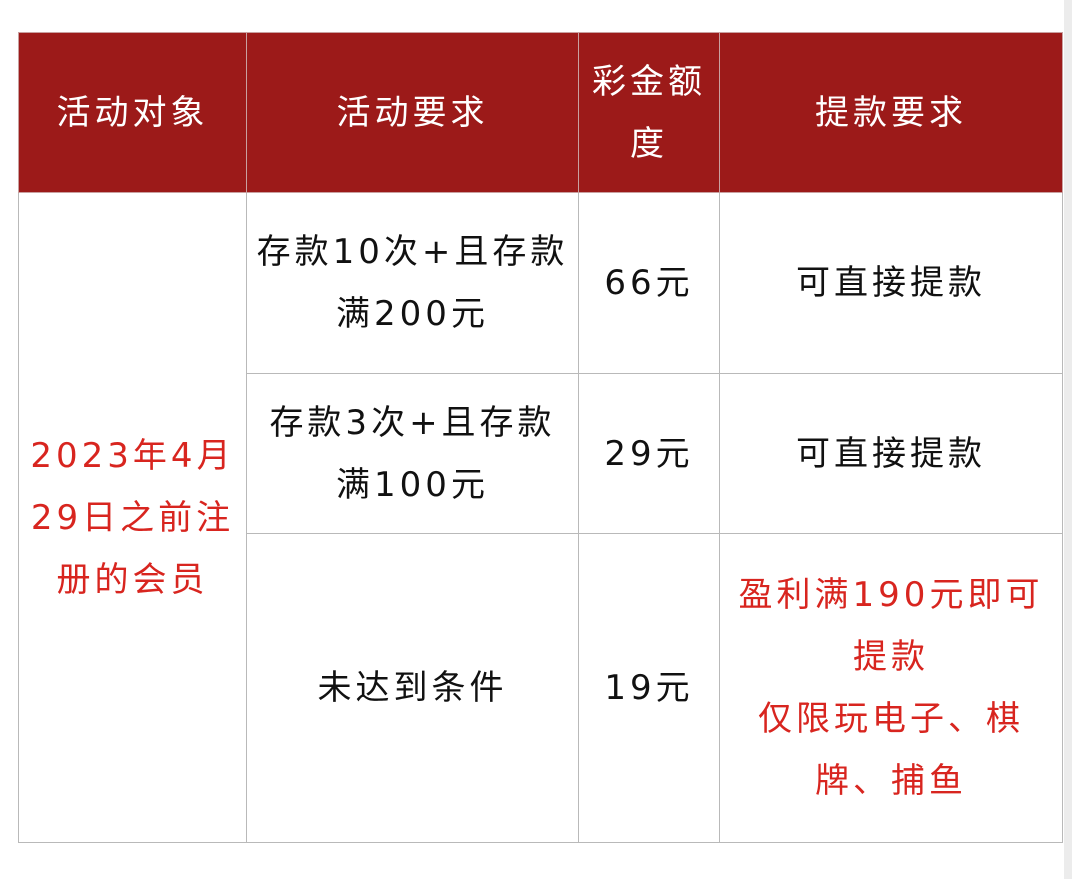 Image resolution: width=1080 pixels, height=879 pixels. What do you see at coordinates (412, 112) in the screenshot?
I see `header-requirement: 活动要求` at bounding box center [412, 112].